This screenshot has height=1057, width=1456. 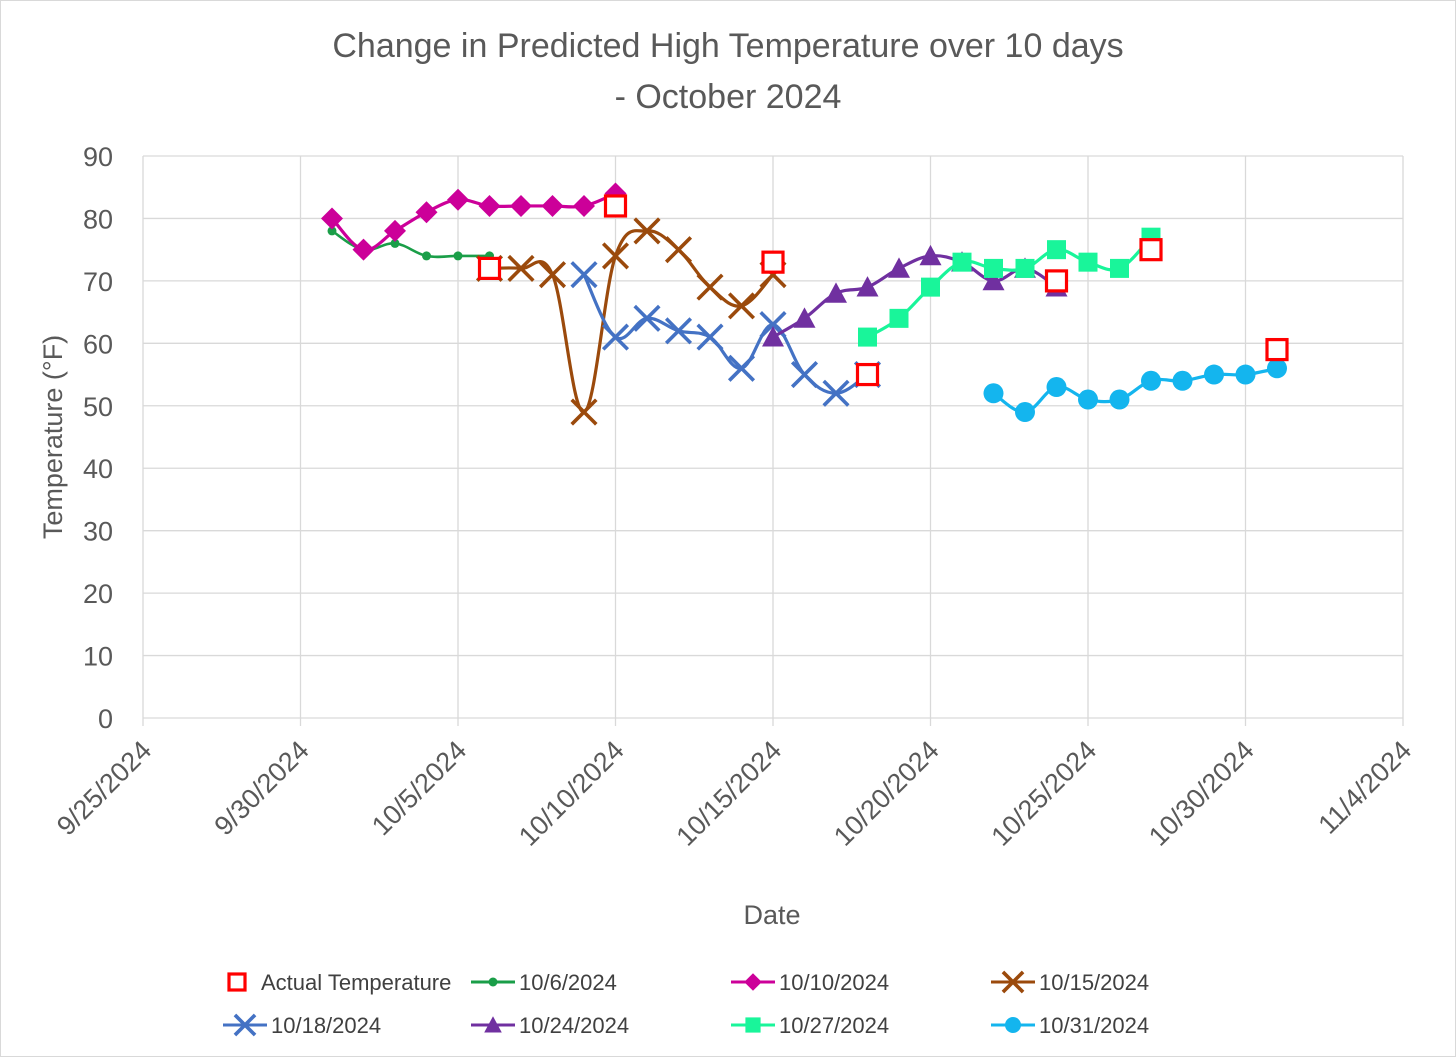 What do you see at coordinates (98, 594) in the screenshot?
I see `y-tick-label: 20` at bounding box center [98, 594].